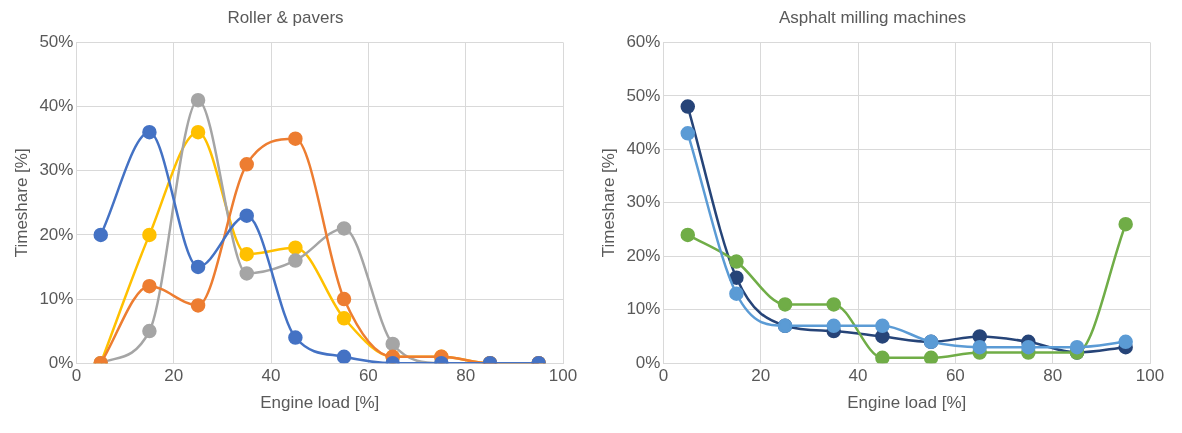  Describe the element at coordinates (285, 17) in the screenshot. I see `chart-title: Roller & pavers` at that location.